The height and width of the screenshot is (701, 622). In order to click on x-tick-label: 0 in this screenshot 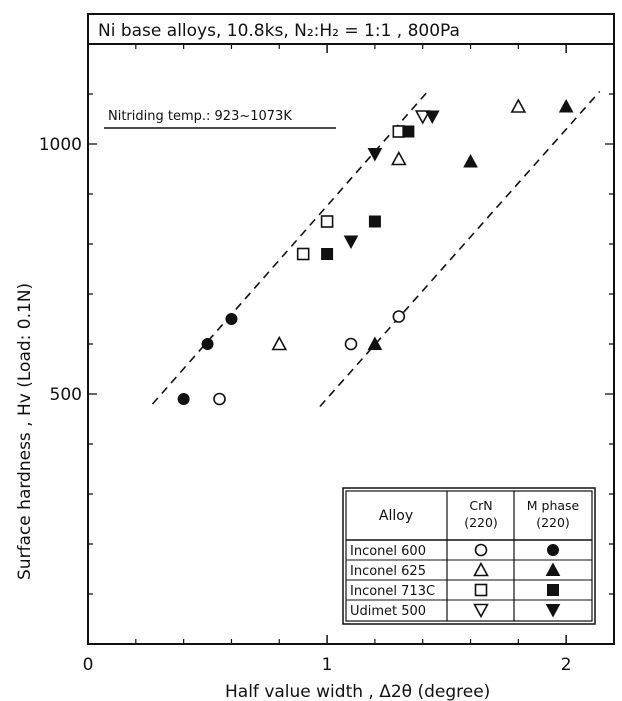, I will do `click(88, 665)`.